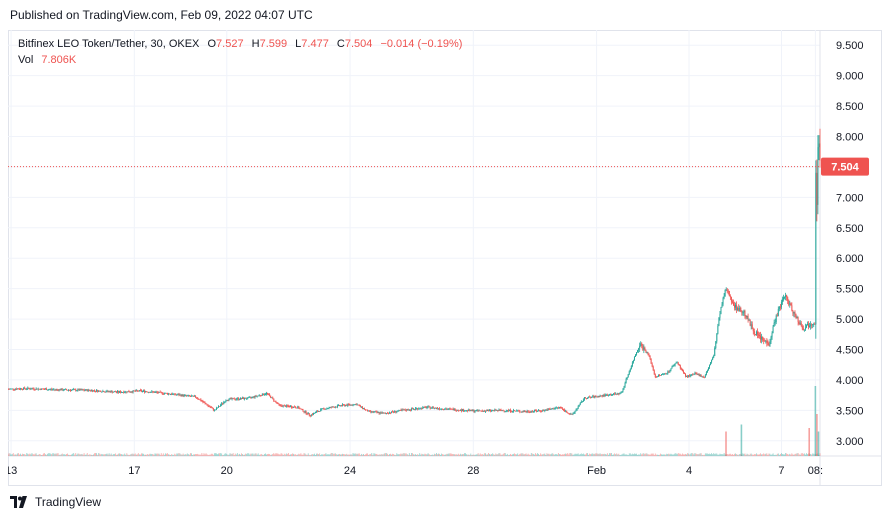  I want to click on y-tick-label: 8.000, so click(850, 138).